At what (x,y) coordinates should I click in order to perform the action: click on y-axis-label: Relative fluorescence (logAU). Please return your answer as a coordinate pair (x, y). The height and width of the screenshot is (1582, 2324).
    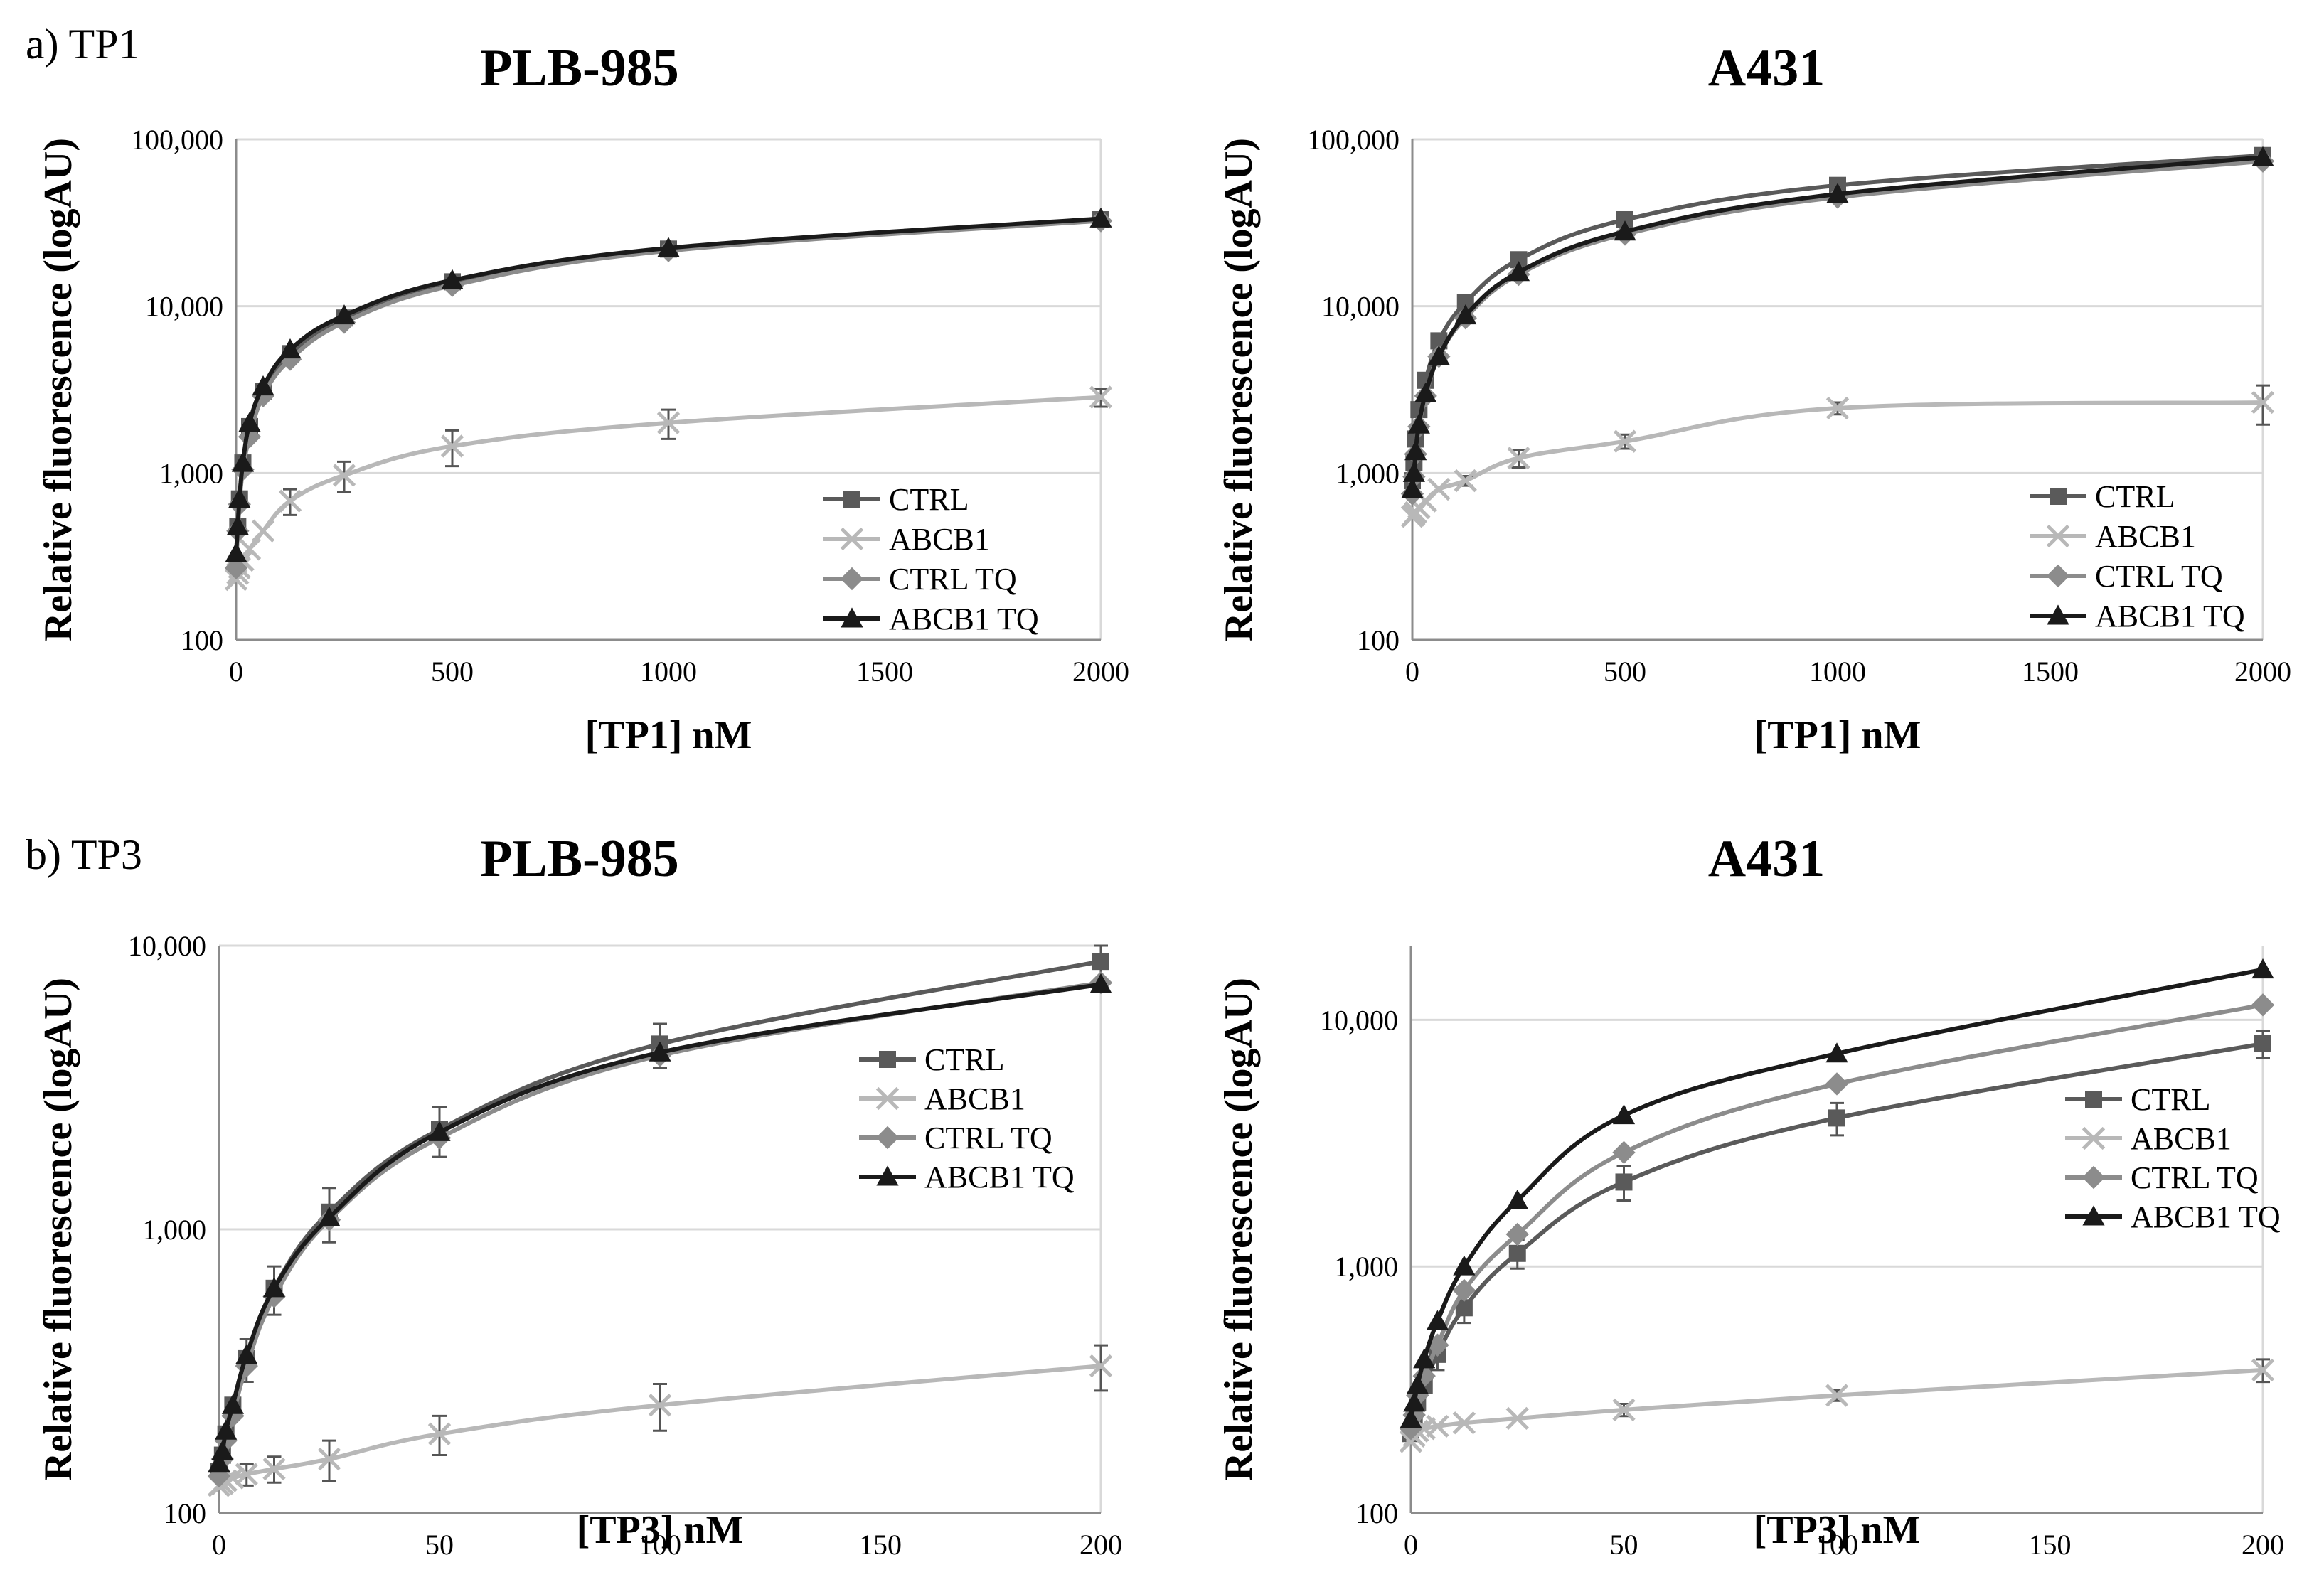
    Looking at the image, I should click on (1239, 1229).